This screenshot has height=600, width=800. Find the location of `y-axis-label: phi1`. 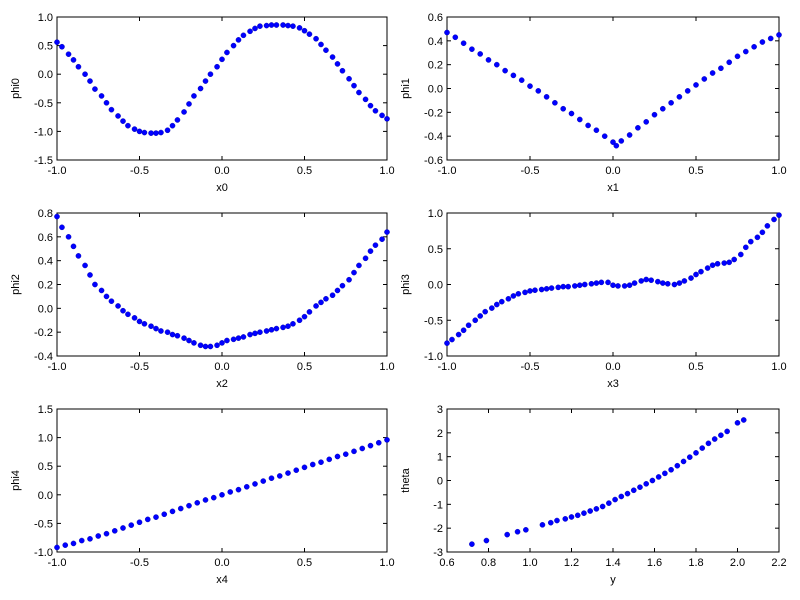

y-axis-label: phi1 is located at coordinates (406, 88).